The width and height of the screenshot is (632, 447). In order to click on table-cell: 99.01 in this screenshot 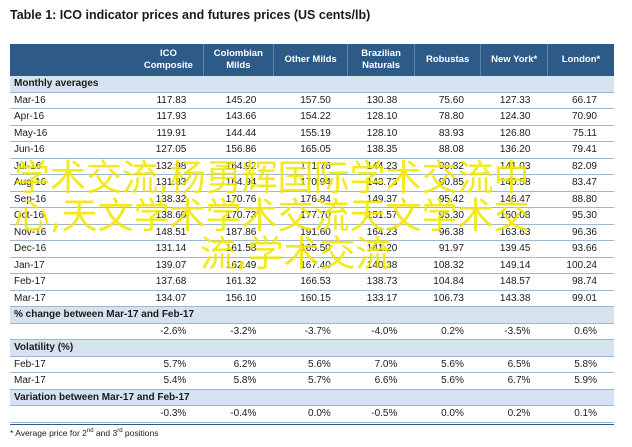, I will do `click(580, 298)`.